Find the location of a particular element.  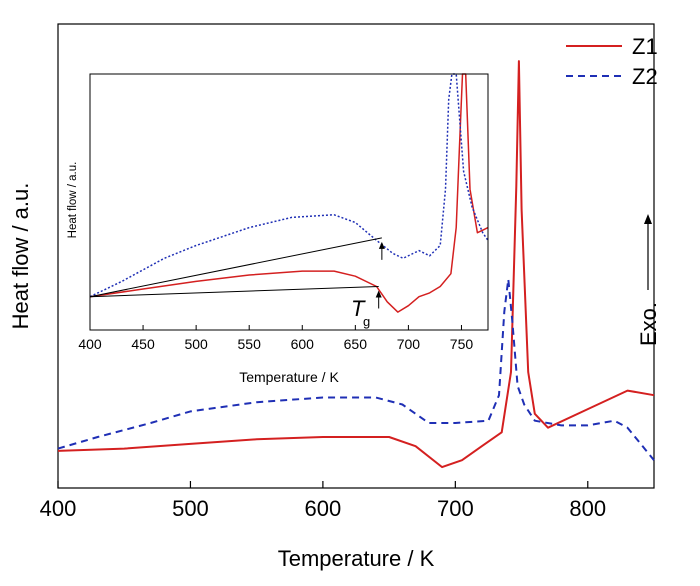

main-x-axis-label: Temperature / K is located at coordinates (356, 558).